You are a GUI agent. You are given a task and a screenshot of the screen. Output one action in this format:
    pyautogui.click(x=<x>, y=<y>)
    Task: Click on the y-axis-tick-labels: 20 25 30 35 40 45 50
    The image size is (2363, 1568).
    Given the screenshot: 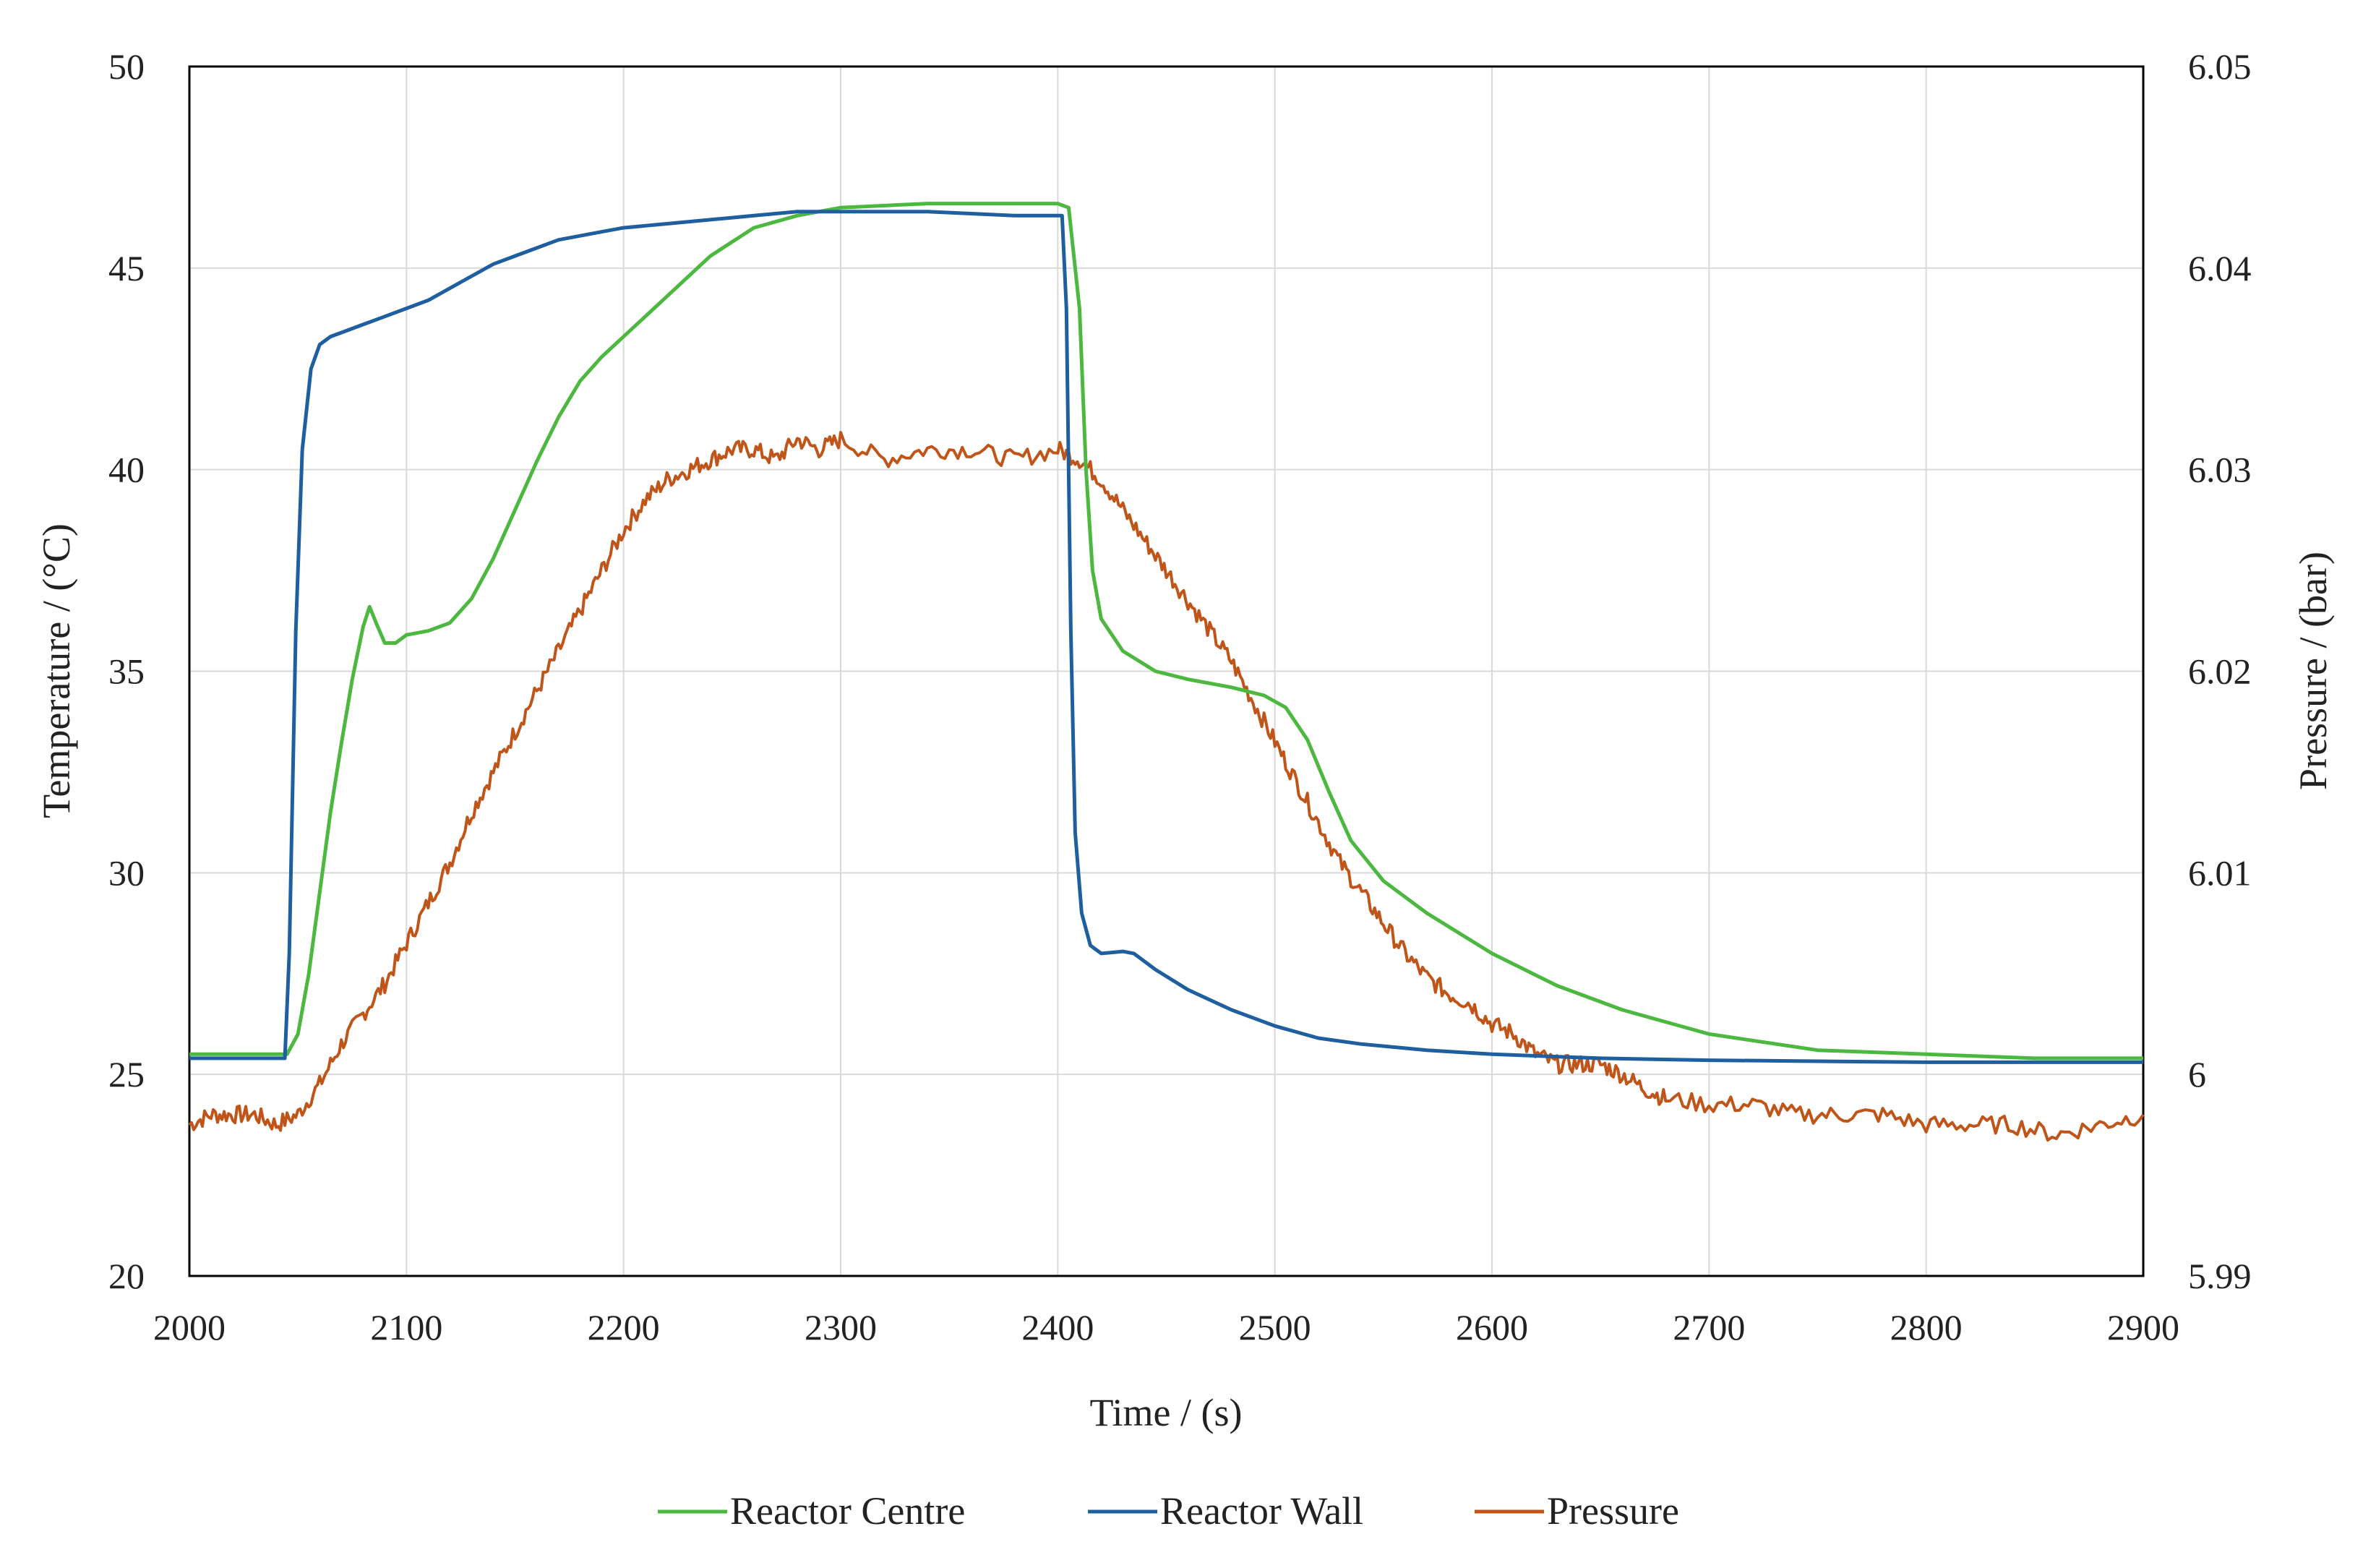 What is the action you would take?
    pyautogui.click(x=127, y=671)
    